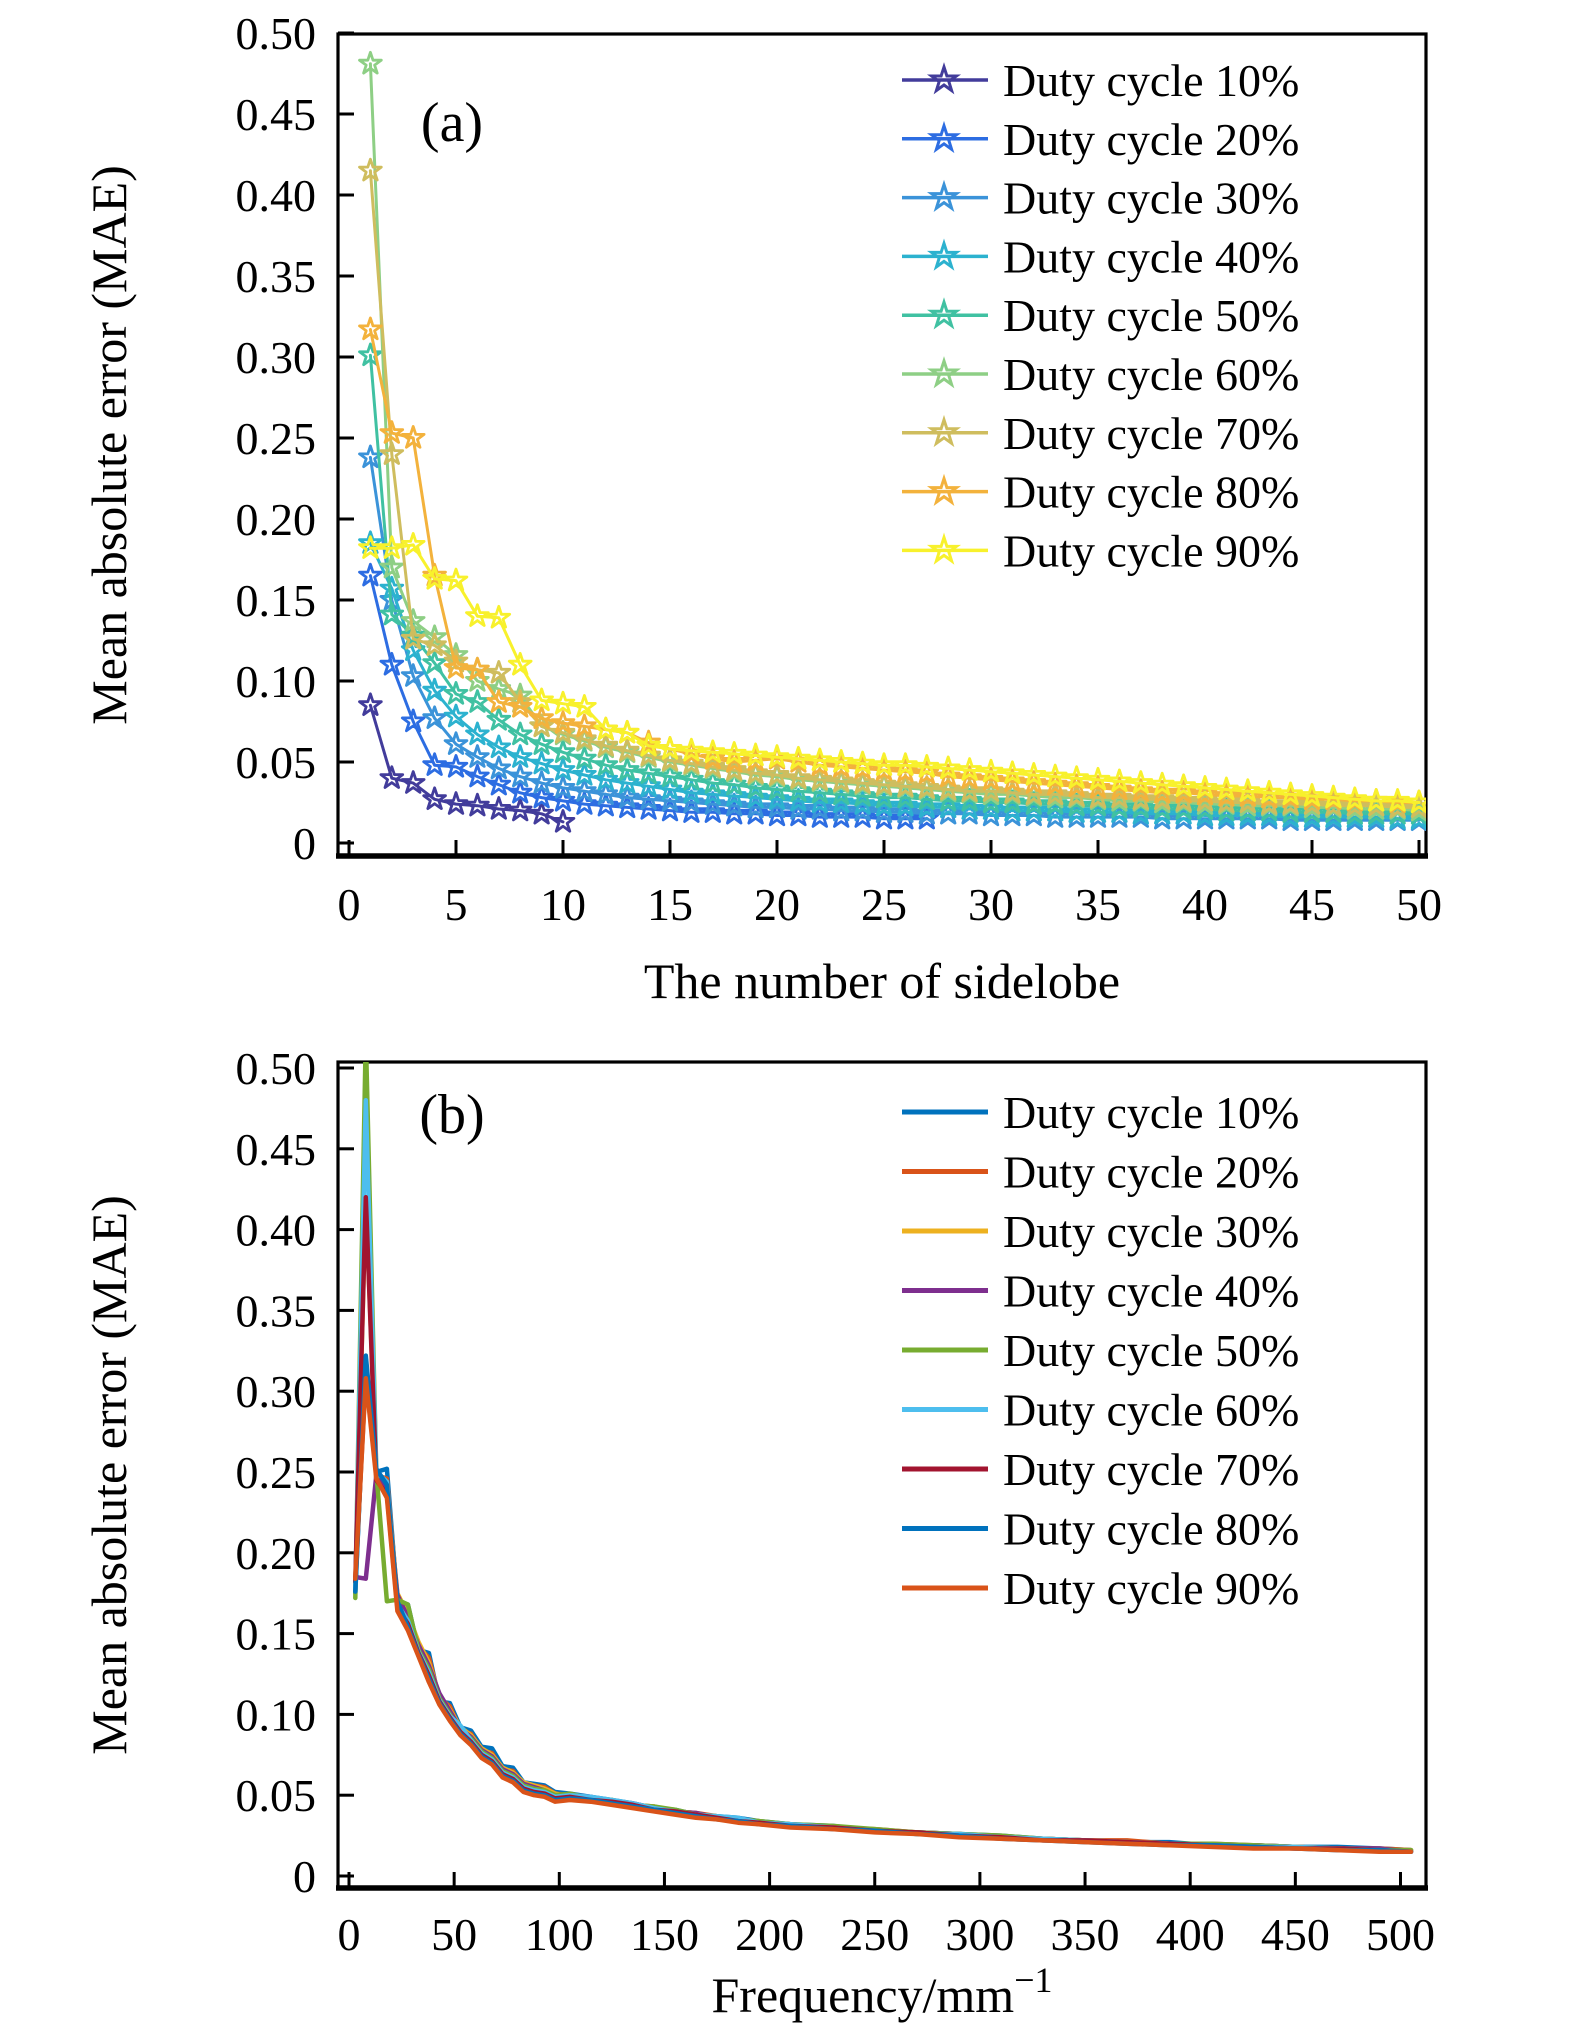 Image resolution: width=1575 pixels, height=2037 pixels. What do you see at coordinates (1151, 1469) in the screenshot?
I see `legend-label: Duty cycle 70%` at bounding box center [1151, 1469].